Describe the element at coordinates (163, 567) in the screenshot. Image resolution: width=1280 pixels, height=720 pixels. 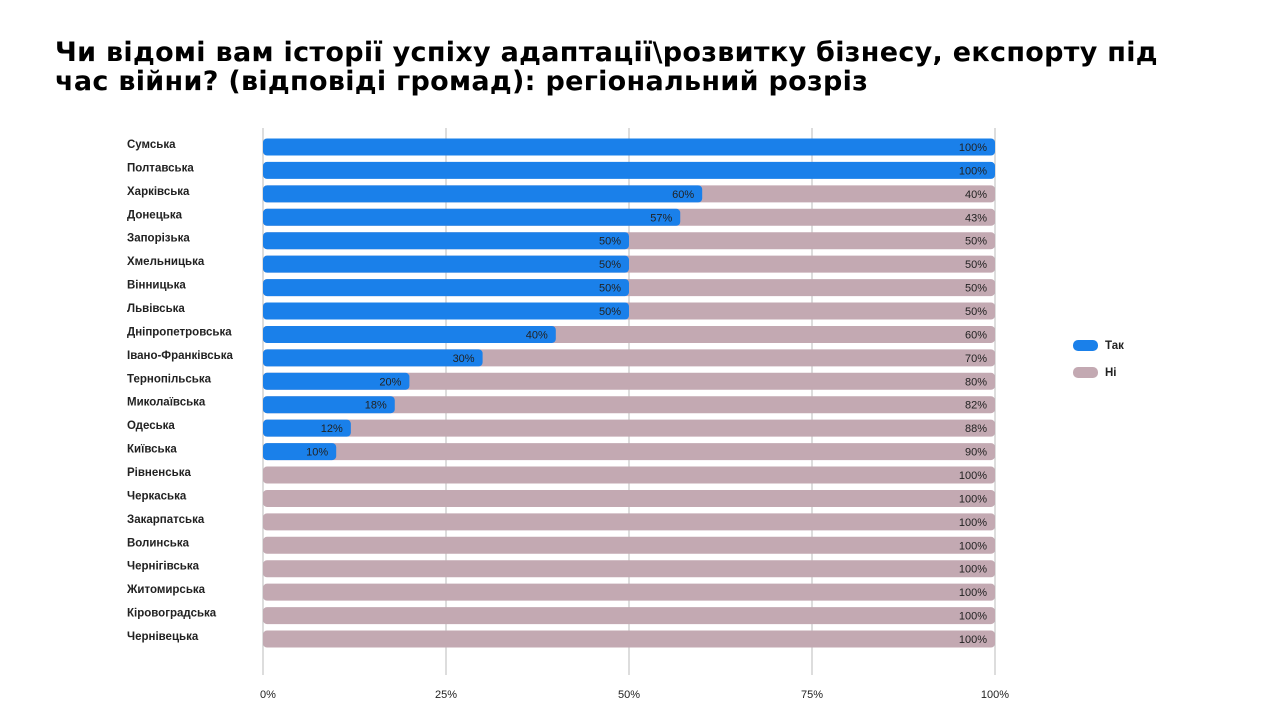
I see `category-label: Чернігівська` at that location.